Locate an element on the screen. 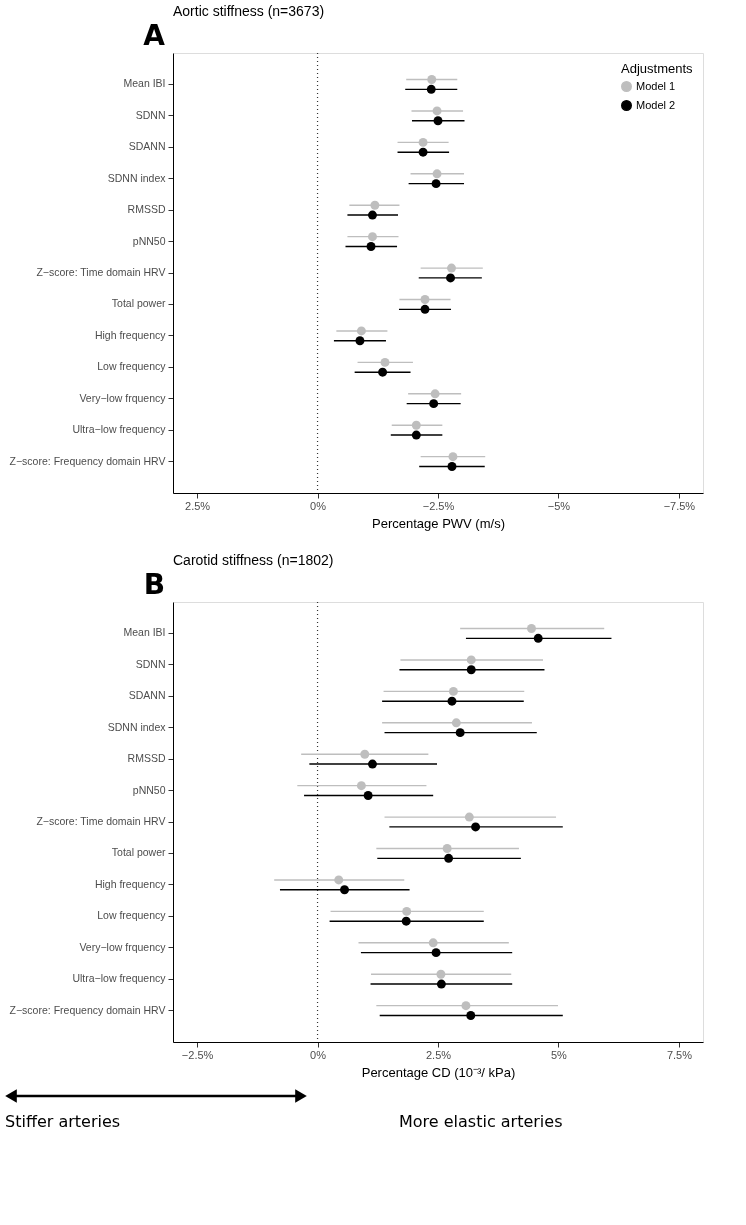 Image resolution: width=746 pixels, height=1225 pixels. legend-label: Model 2 is located at coordinates (656, 104).